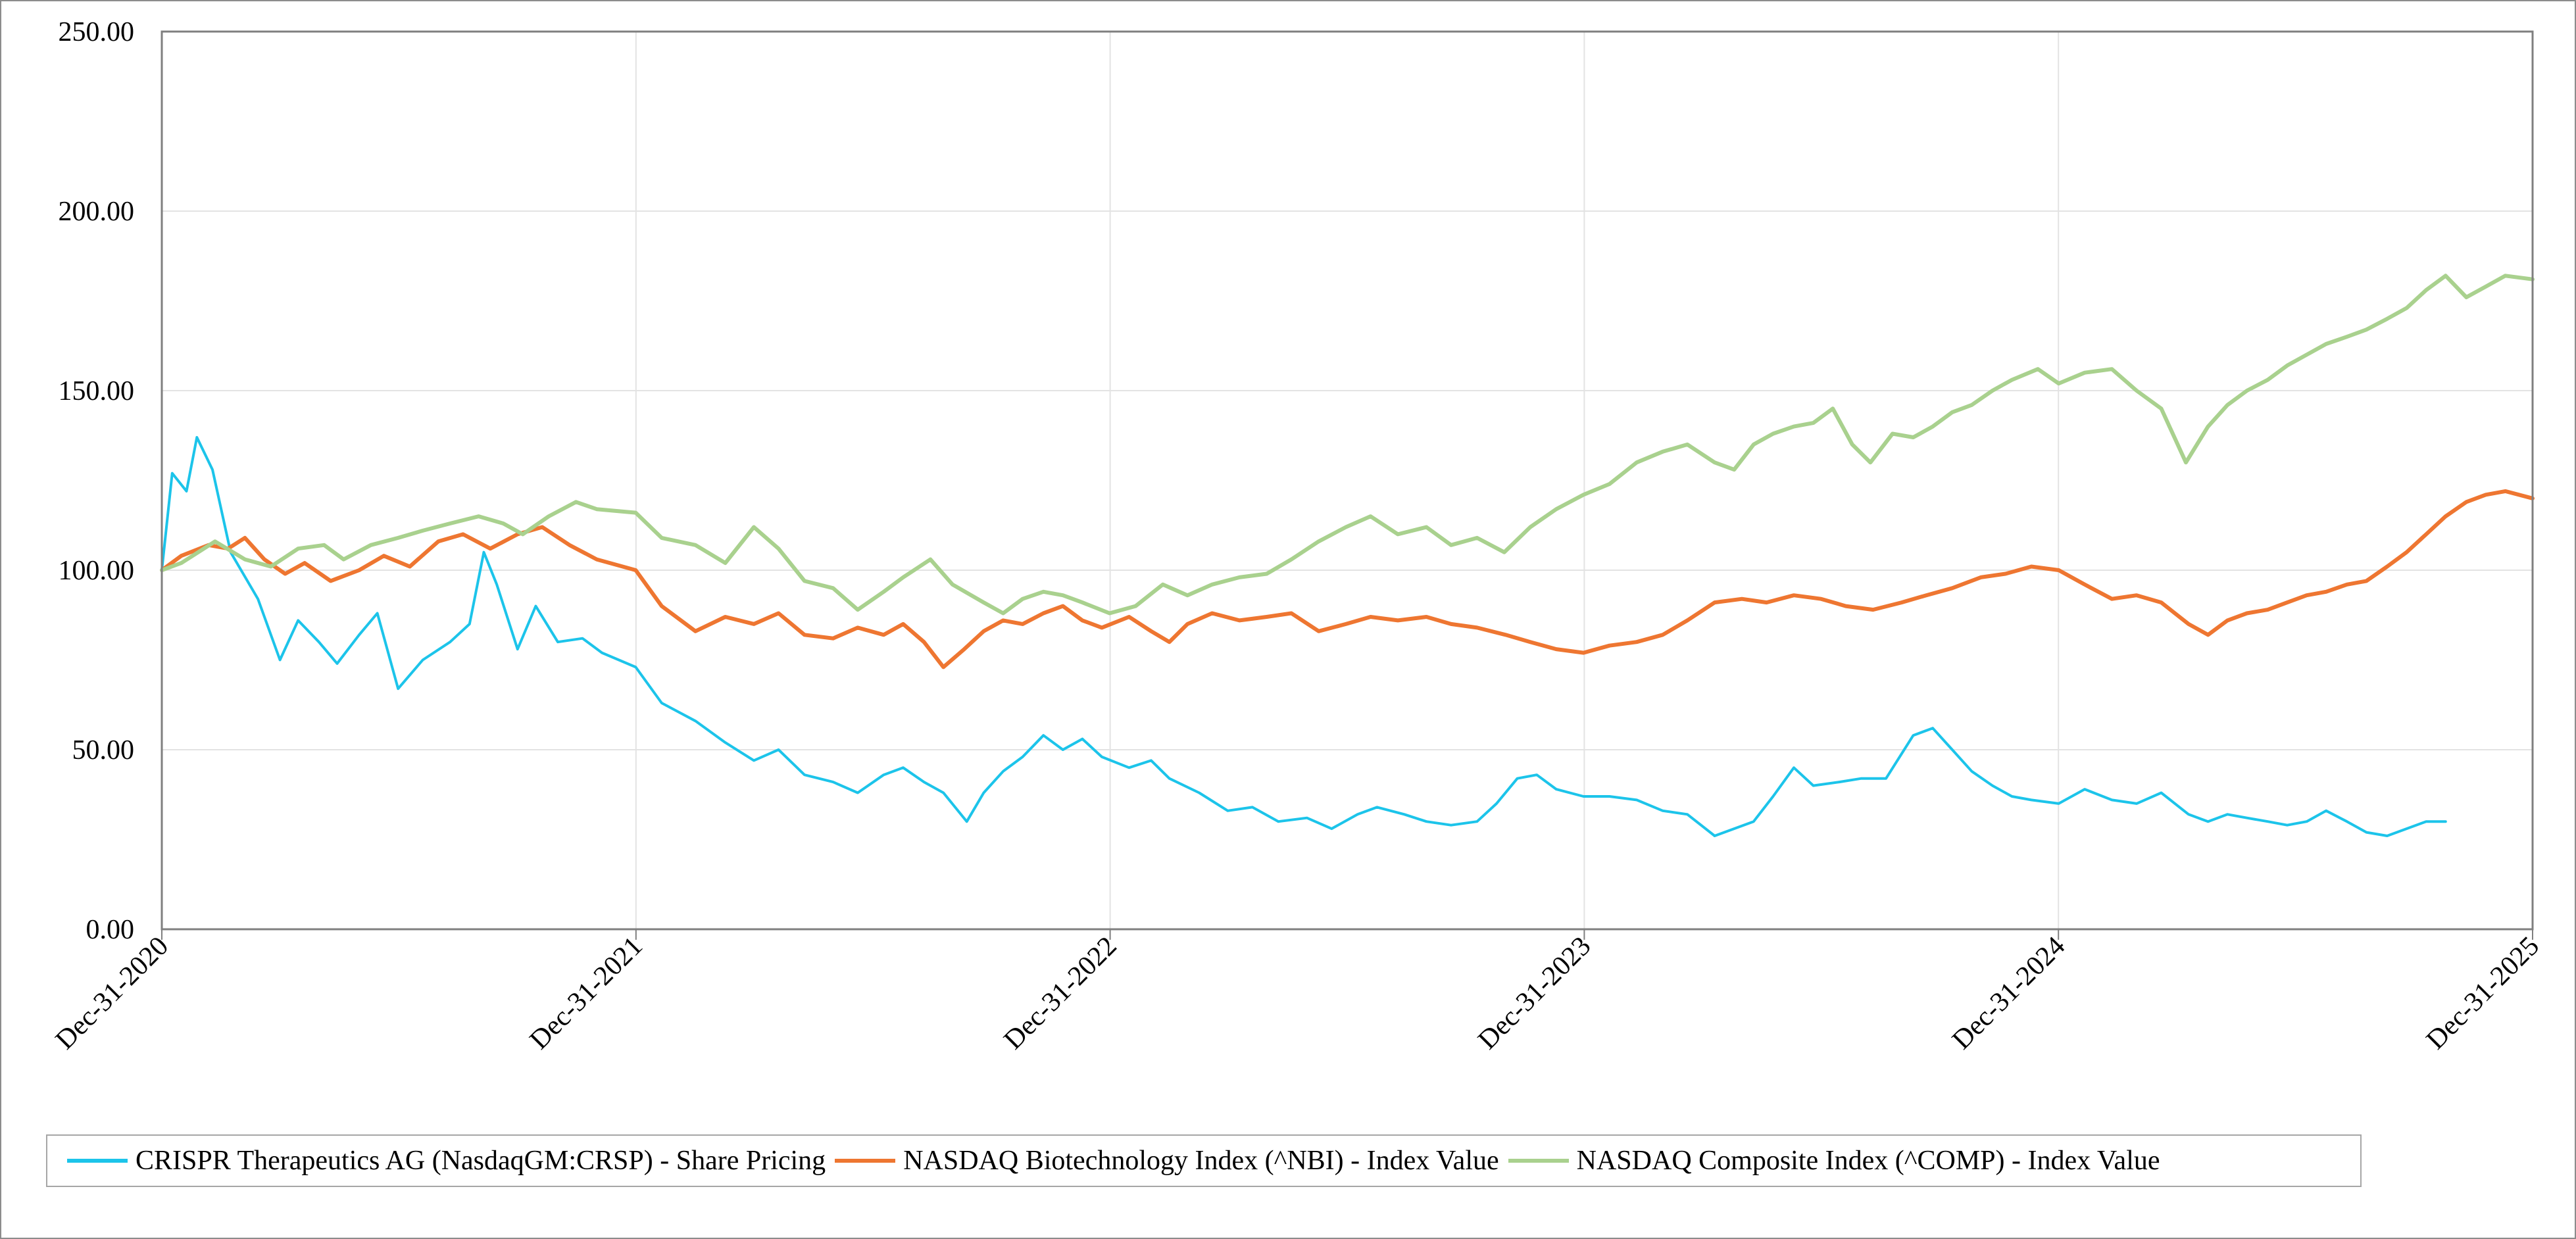 The height and width of the screenshot is (1239, 2576). I want to click on y-tick-label: 50.00, so click(103, 750).